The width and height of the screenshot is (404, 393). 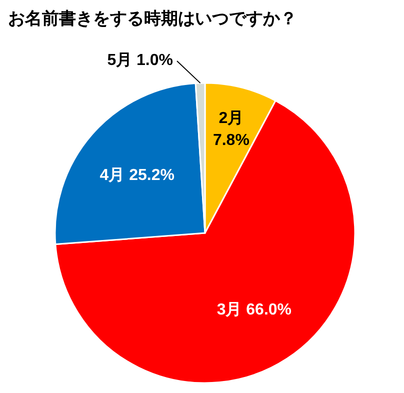 I want to click on chart-title: お名前書きをする時期はいつですか？, so click(x=152, y=18).